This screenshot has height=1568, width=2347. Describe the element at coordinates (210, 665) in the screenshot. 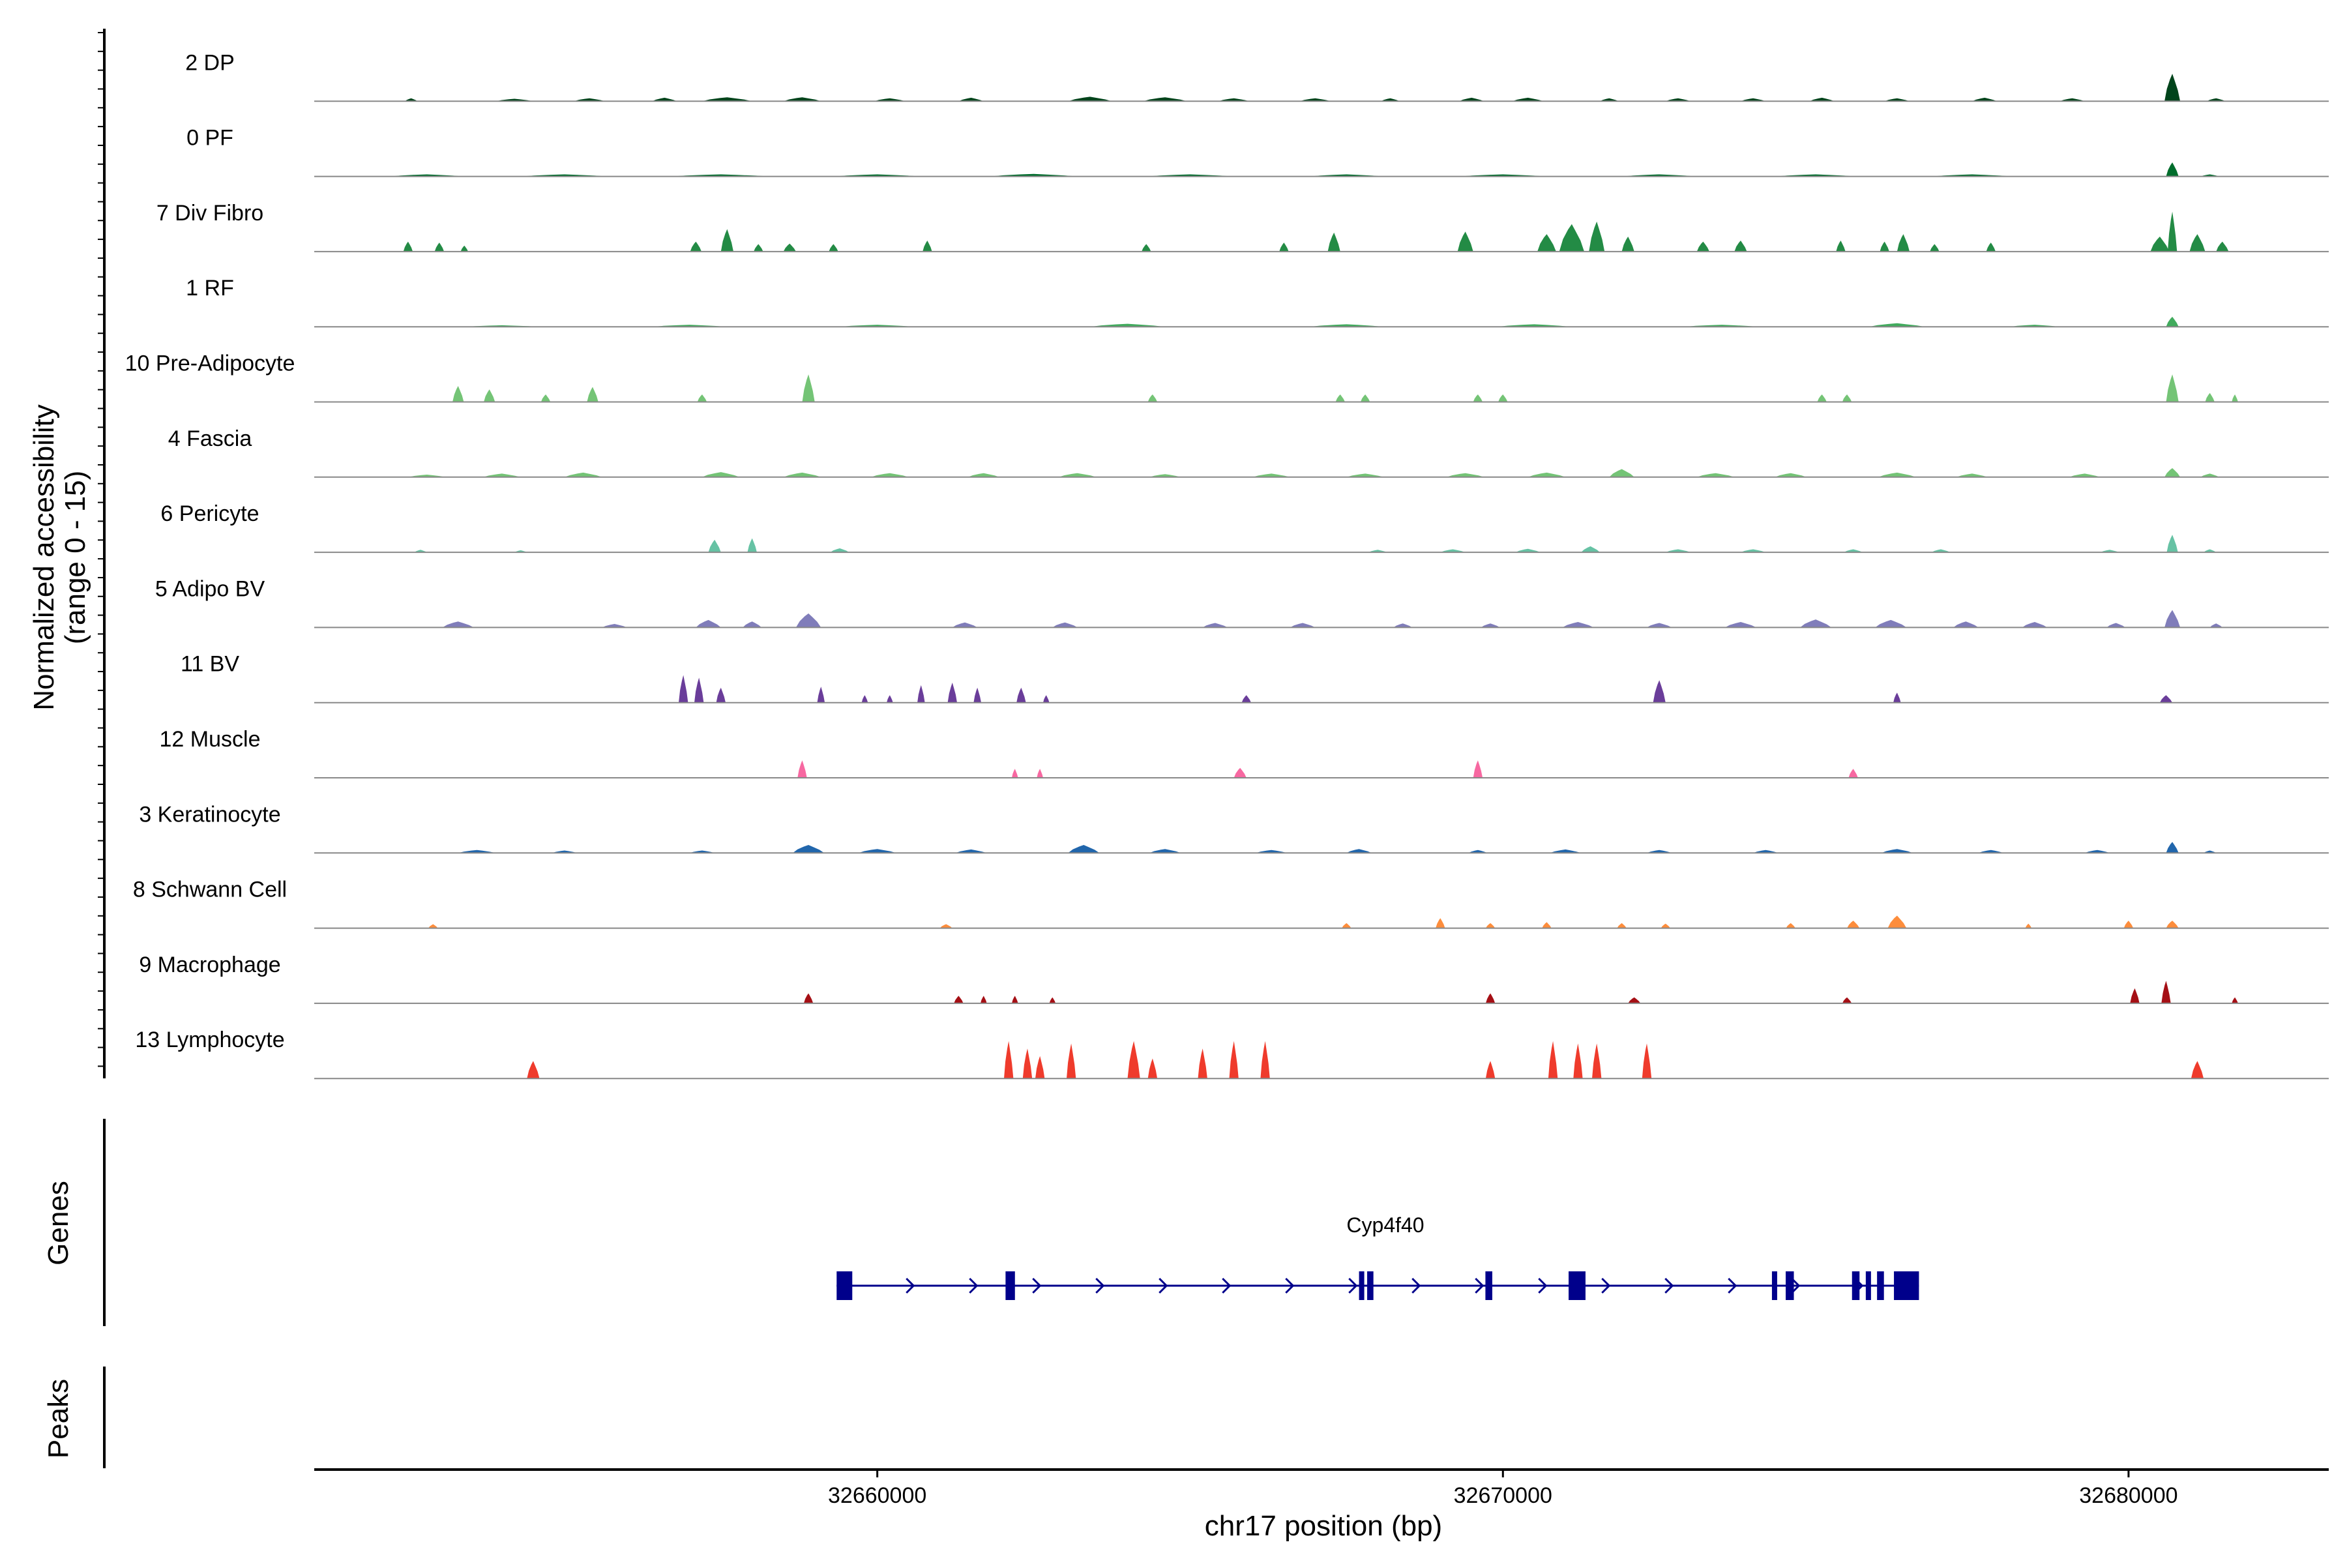

I see `track-label: 11 BV` at that location.